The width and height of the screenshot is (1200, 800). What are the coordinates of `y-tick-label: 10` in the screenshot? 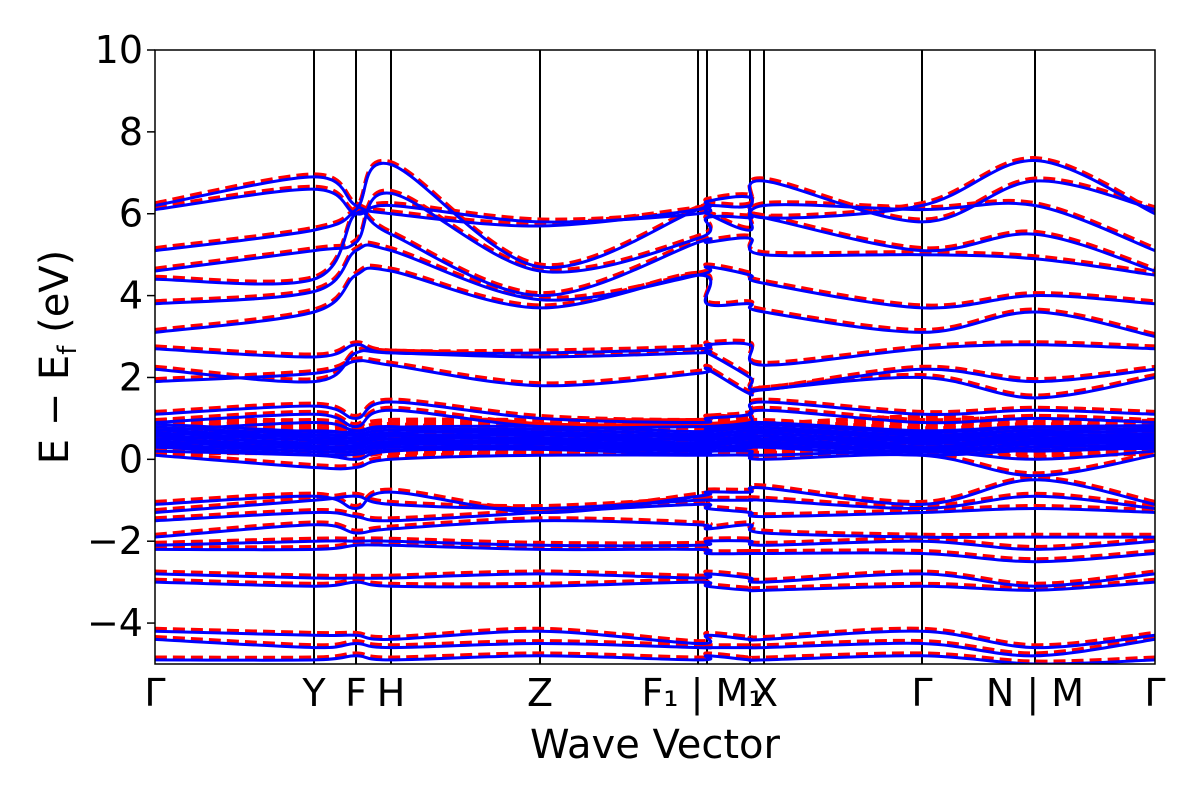 It's located at (119, 50).